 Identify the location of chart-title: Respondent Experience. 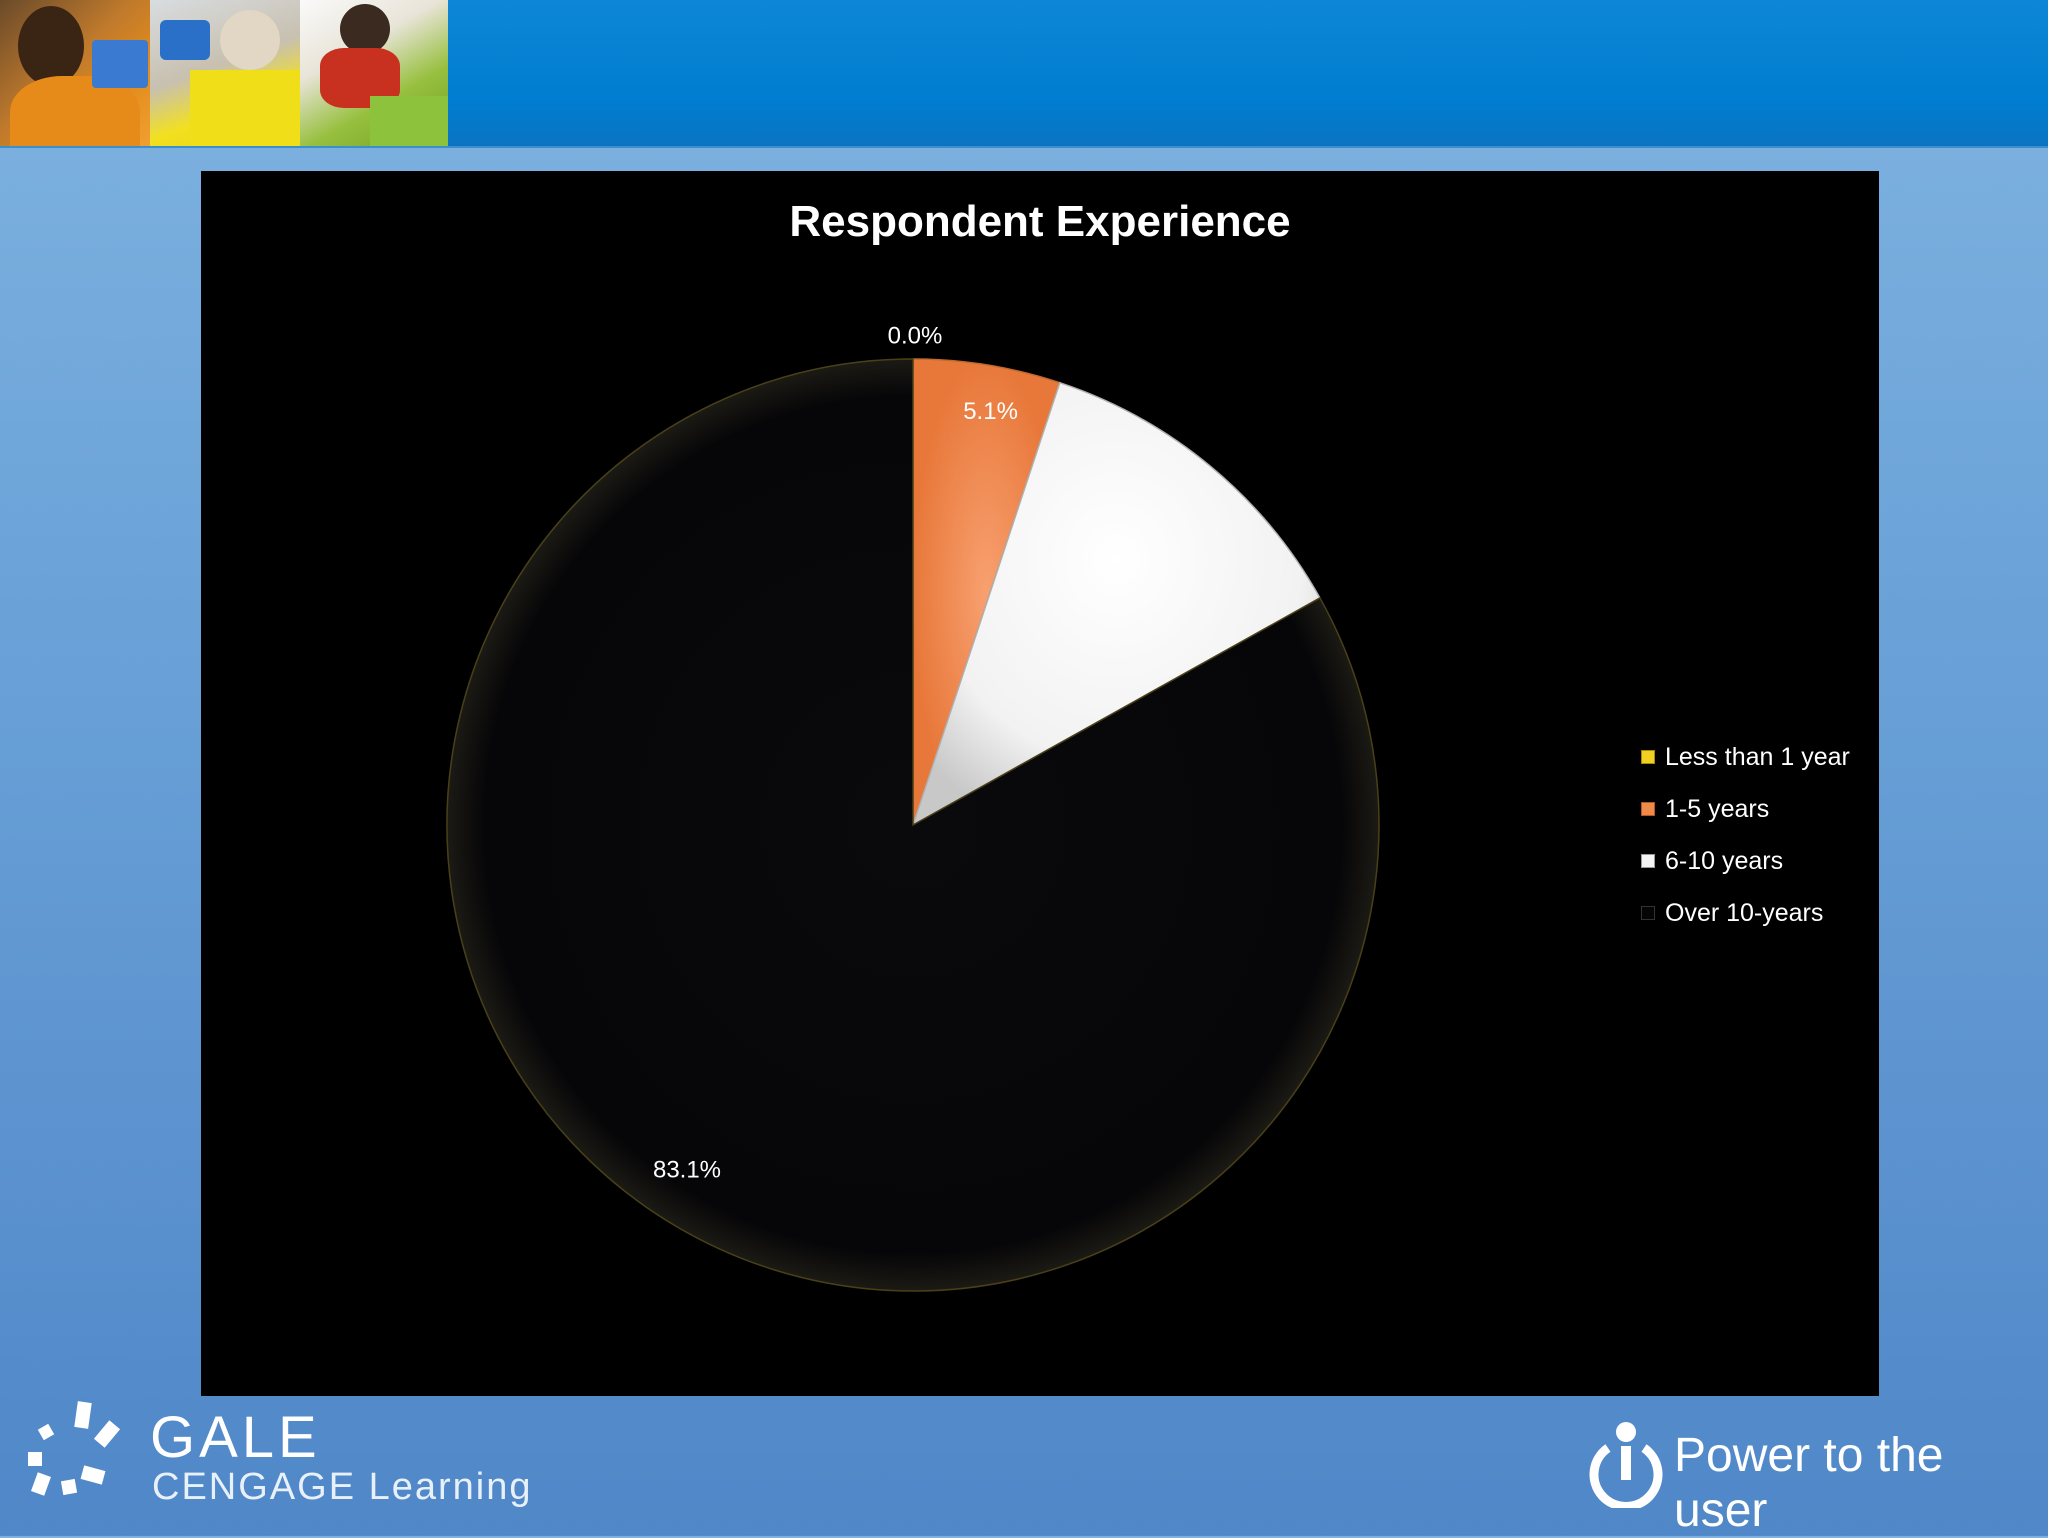
(1040, 221).